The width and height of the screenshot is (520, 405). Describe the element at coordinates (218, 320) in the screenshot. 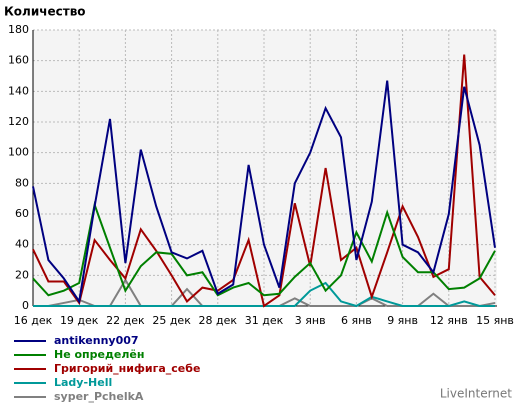

I see `x-tick-label: 28 дек` at that location.